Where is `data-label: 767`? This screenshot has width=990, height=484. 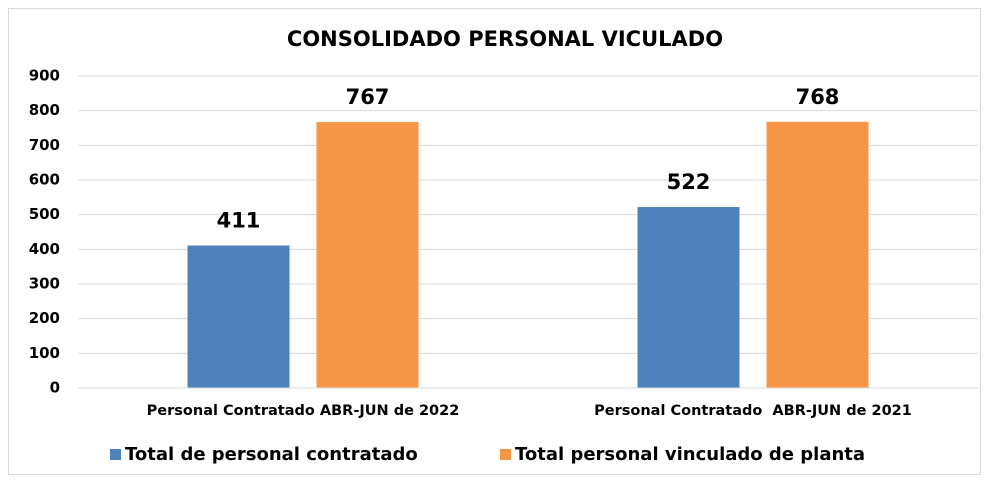 data-label: 767 is located at coordinates (368, 97).